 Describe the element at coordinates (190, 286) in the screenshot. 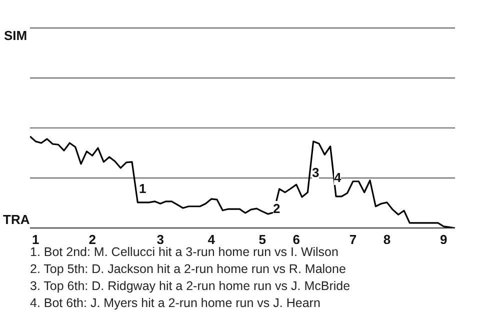

I see `text: 3. Top 6th: D. Ridgway hit a 2-run home run vs J. McBride` at that location.